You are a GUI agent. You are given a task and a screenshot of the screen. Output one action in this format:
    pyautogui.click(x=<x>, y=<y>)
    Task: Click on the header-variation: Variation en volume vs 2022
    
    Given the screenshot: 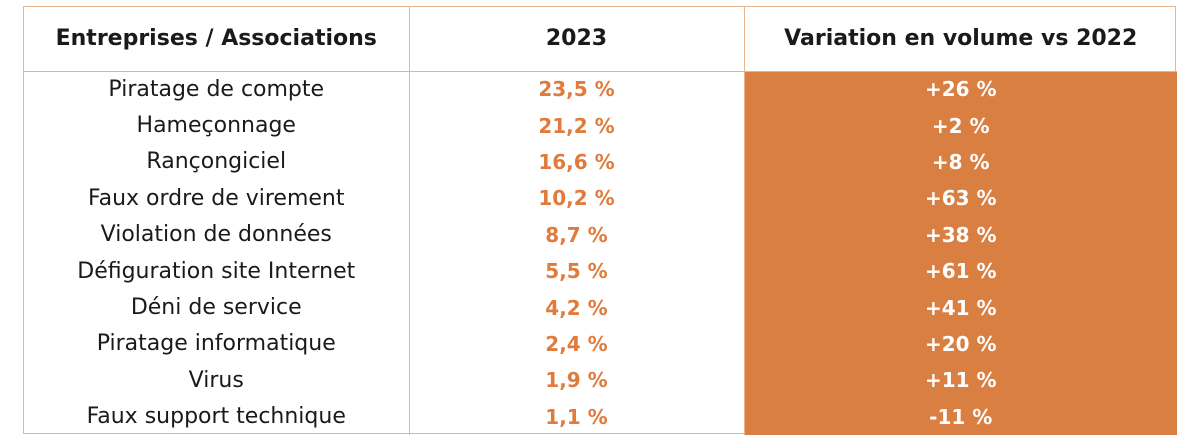 What is the action you would take?
    pyautogui.click(x=960, y=39)
    